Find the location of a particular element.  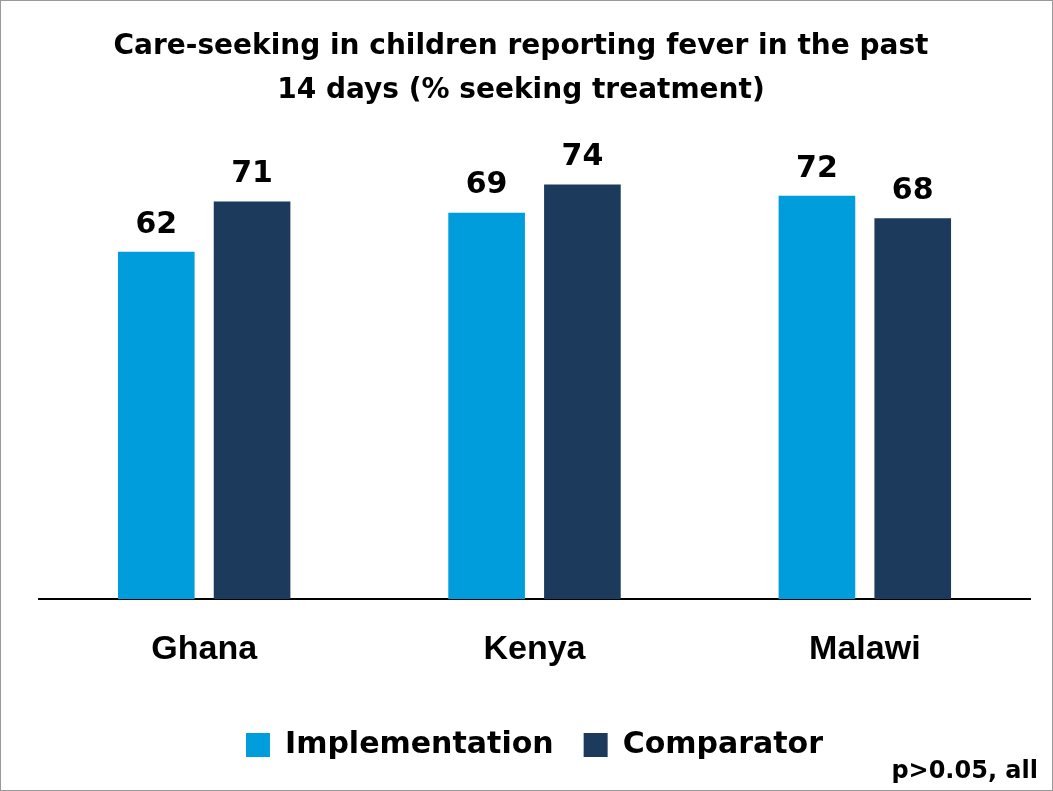

data-label: 69 is located at coordinates (486, 183).